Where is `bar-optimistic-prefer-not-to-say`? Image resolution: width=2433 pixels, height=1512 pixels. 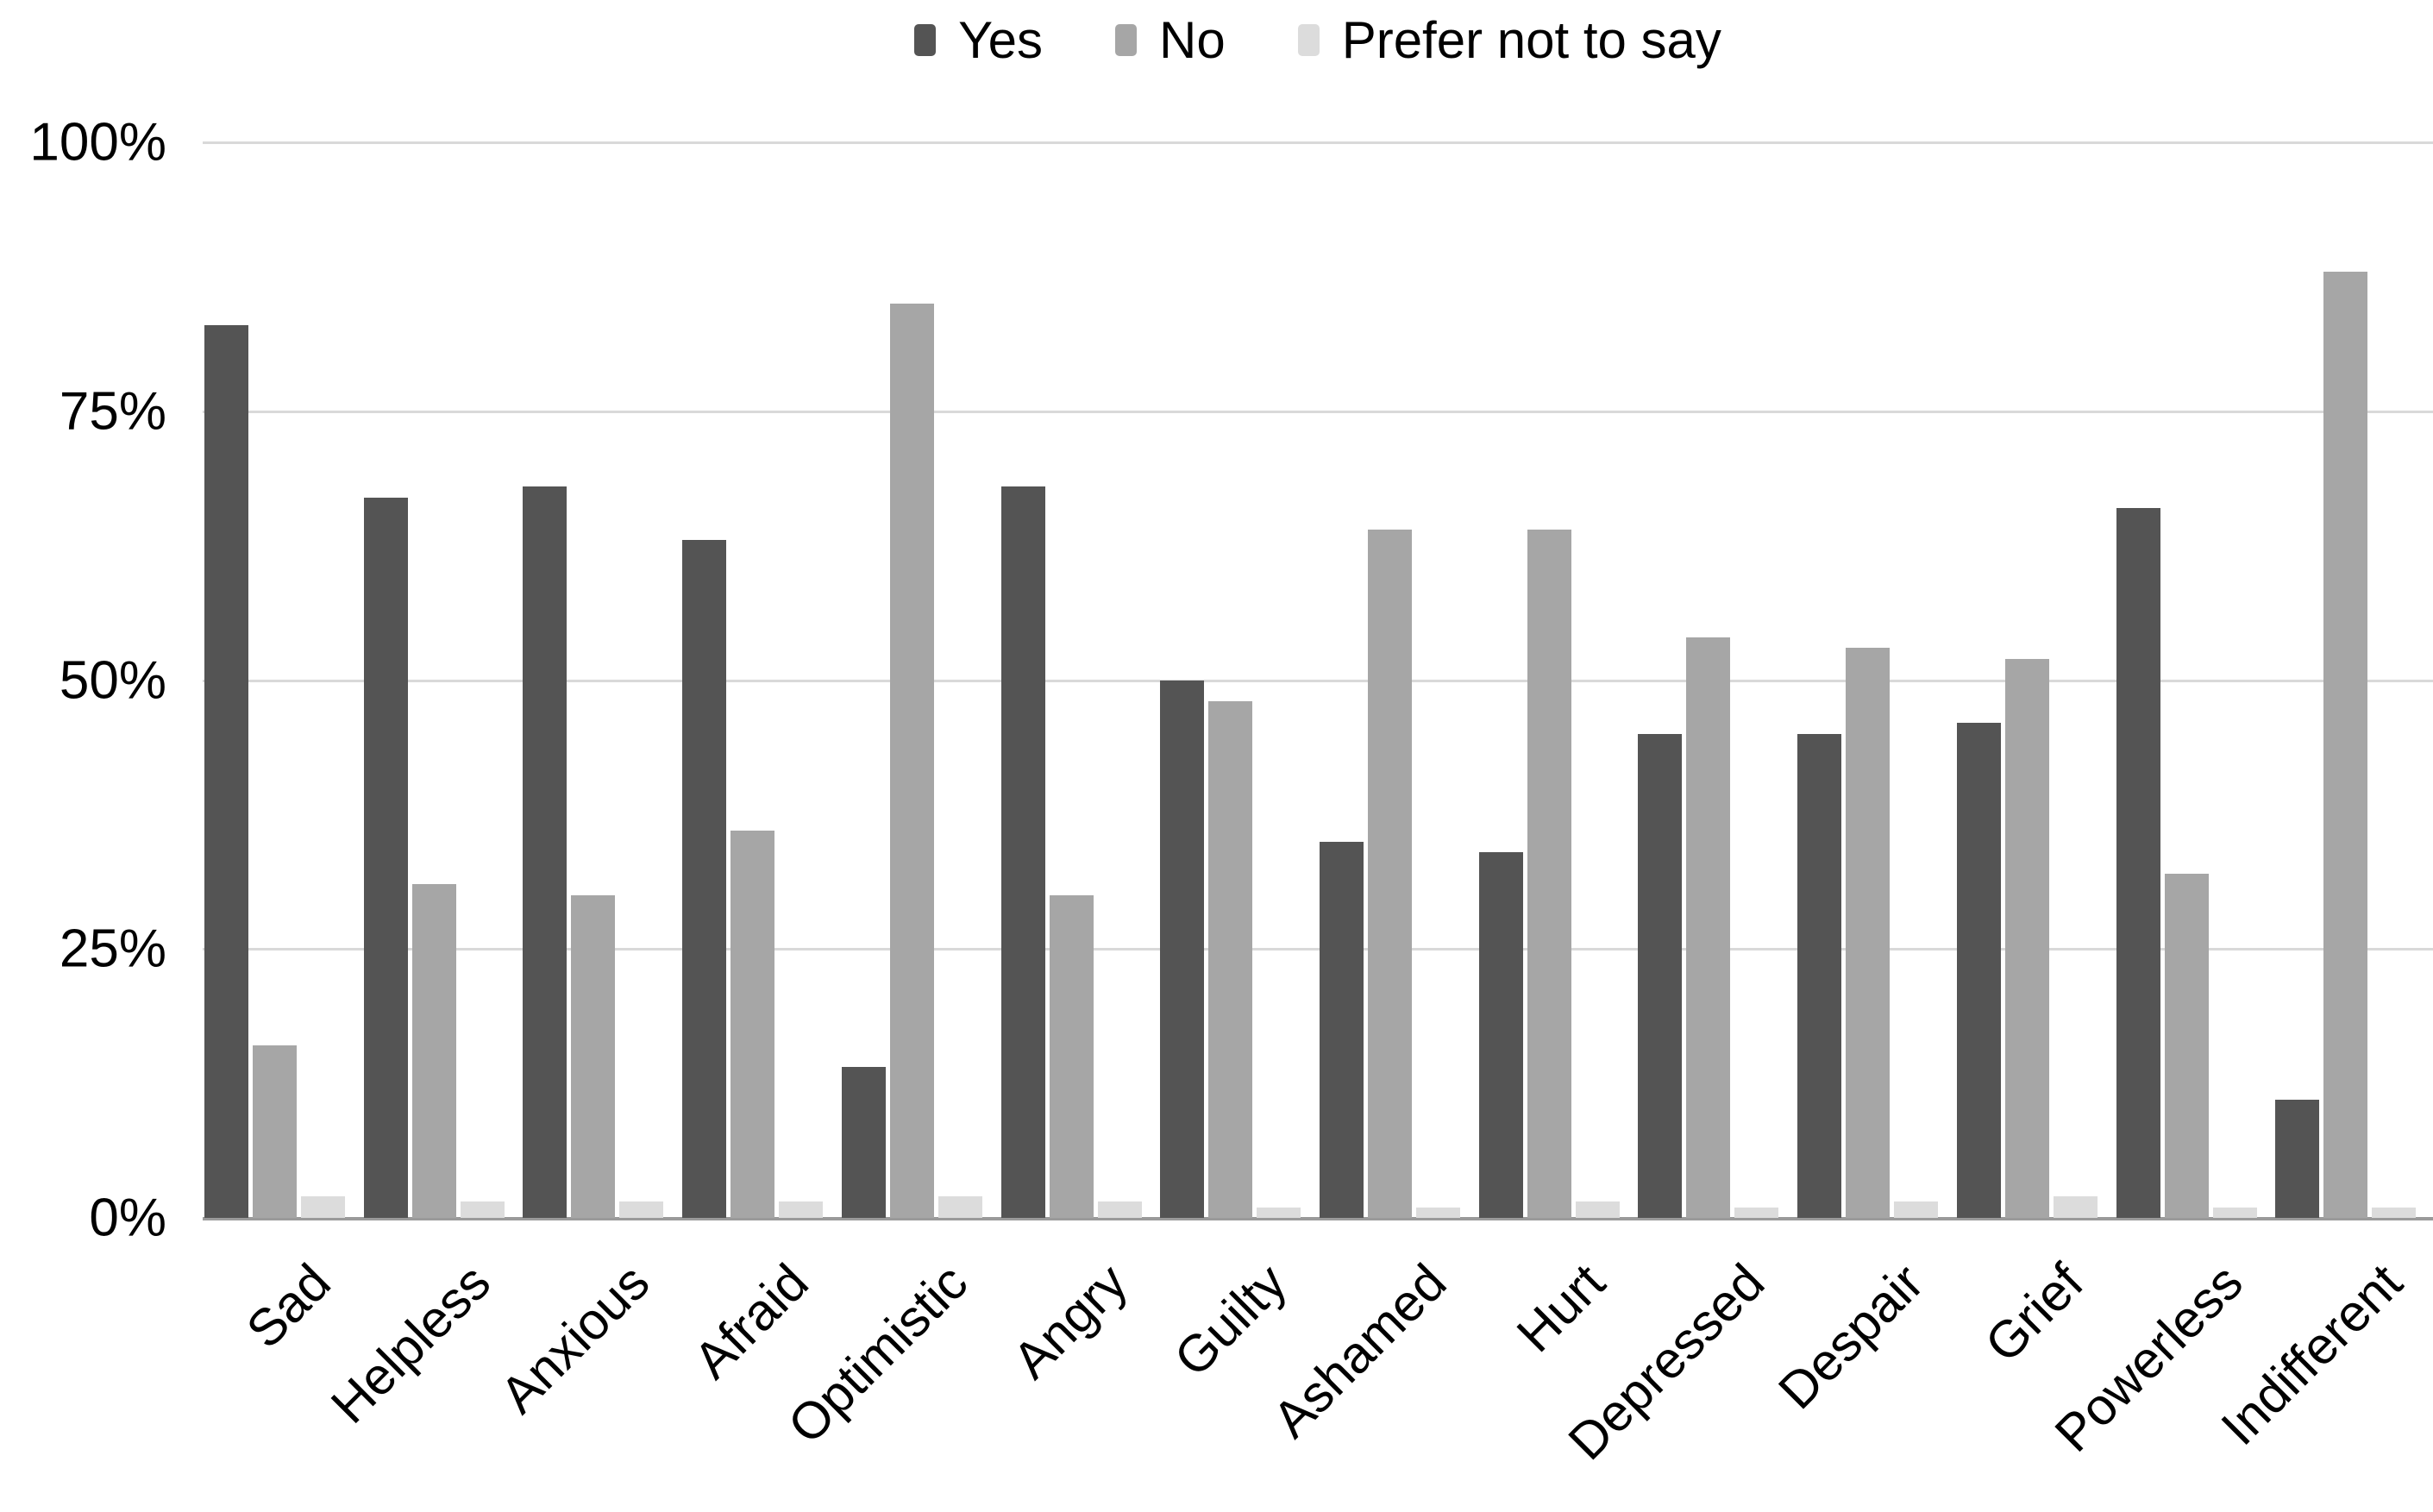 bar-optimistic-prefer-not-to-say is located at coordinates (959, 1207).